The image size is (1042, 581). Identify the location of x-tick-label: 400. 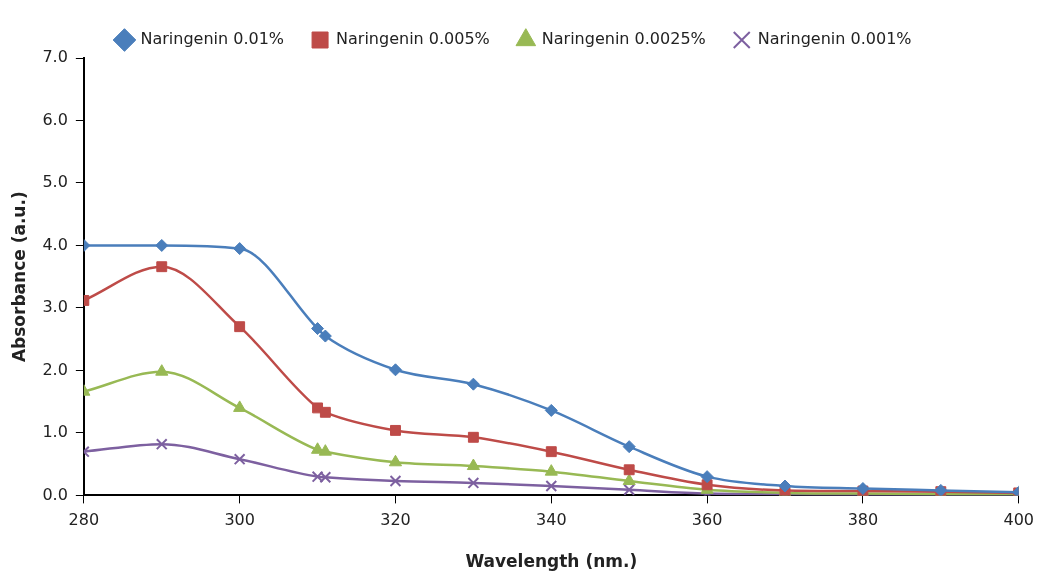
(1018, 520).